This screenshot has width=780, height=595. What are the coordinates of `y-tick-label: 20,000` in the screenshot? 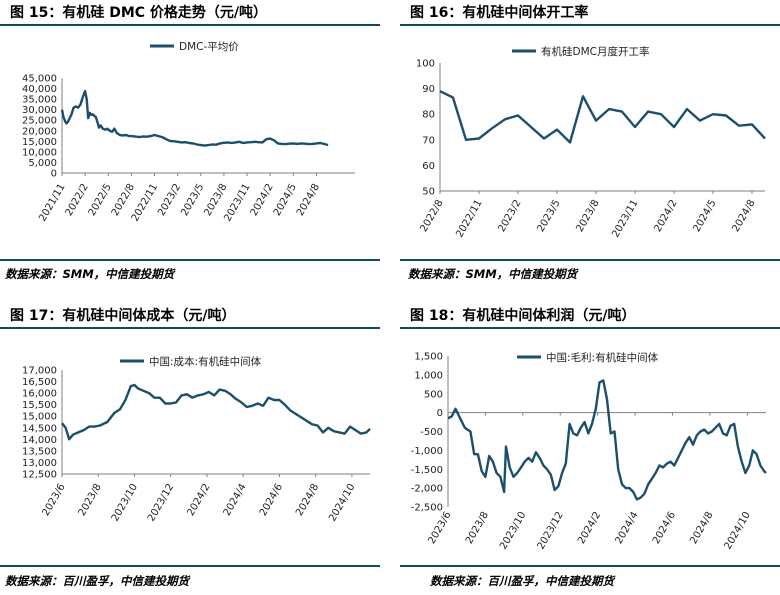 It's located at (39, 131).